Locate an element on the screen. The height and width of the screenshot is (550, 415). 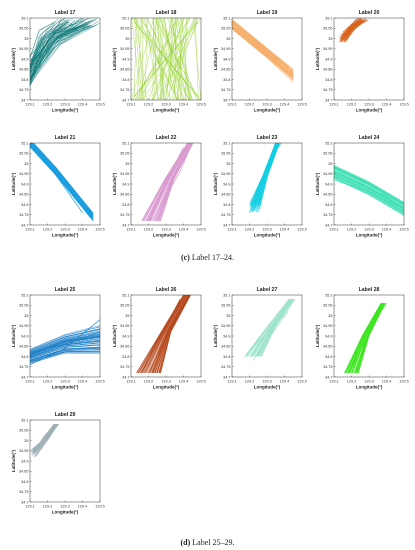
chart-title: Label 29 is located at coordinates (65, 415).